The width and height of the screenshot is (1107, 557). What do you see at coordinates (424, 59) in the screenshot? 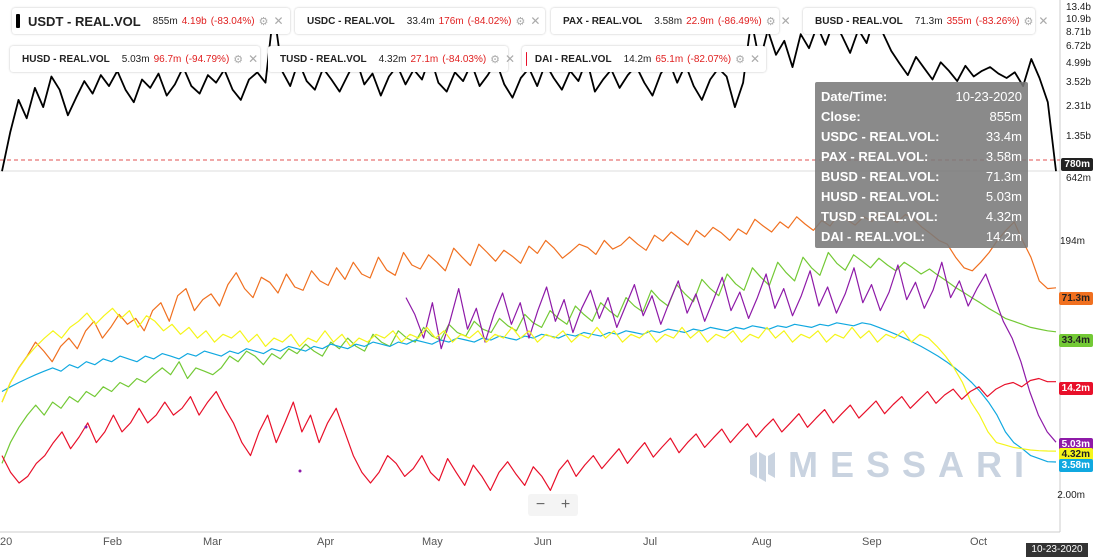
I see `legend-volume: 27.1m` at bounding box center [424, 59].